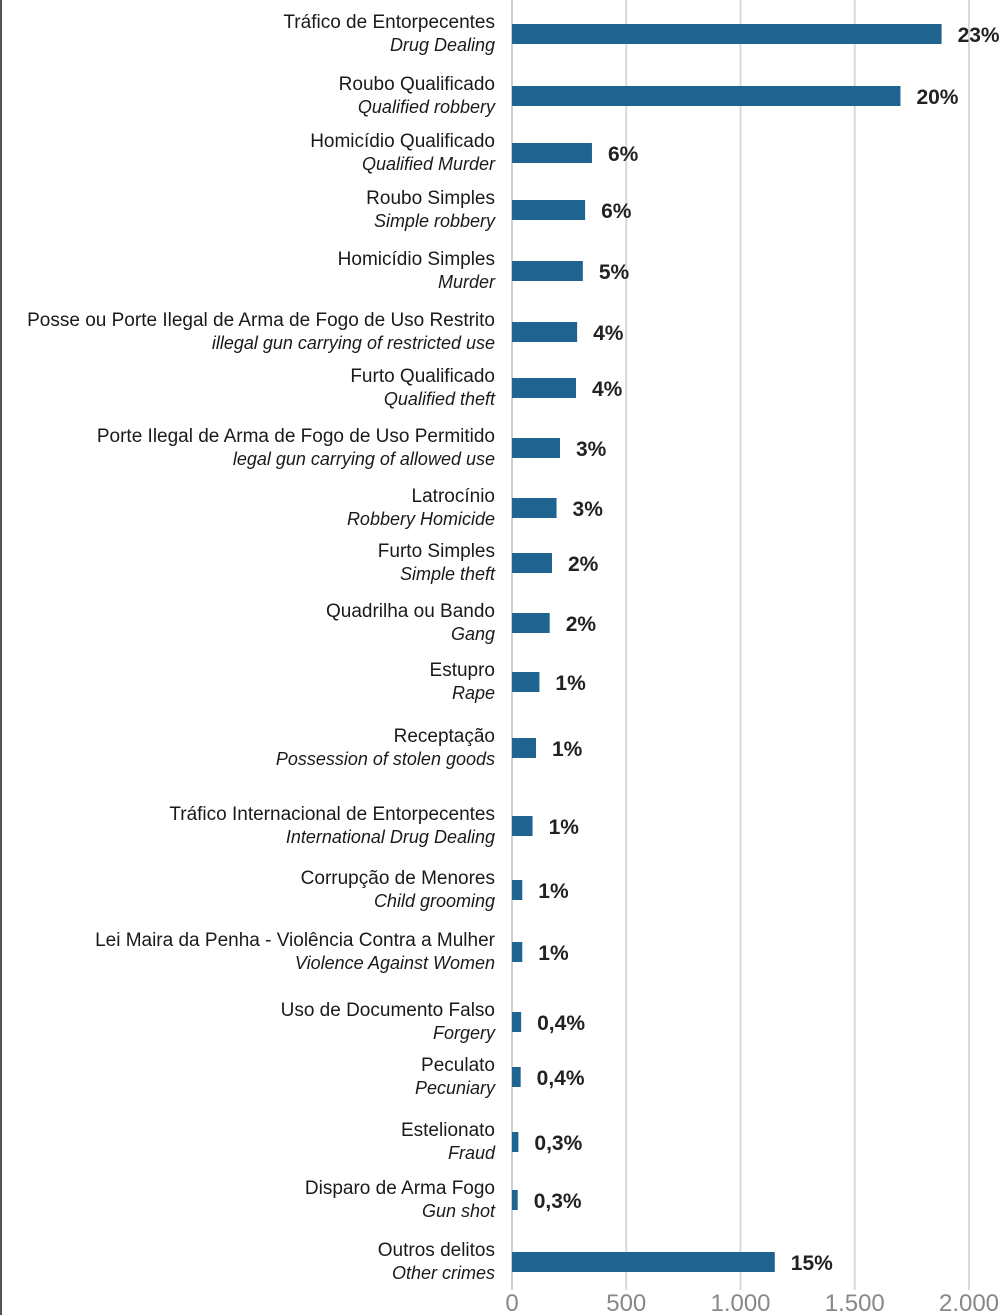 The width and height of the screenshot is (1004, 1315). Describe the element at coordinates (473, 634) in the screenshot. I see `category-label-en: Gang` at that location.